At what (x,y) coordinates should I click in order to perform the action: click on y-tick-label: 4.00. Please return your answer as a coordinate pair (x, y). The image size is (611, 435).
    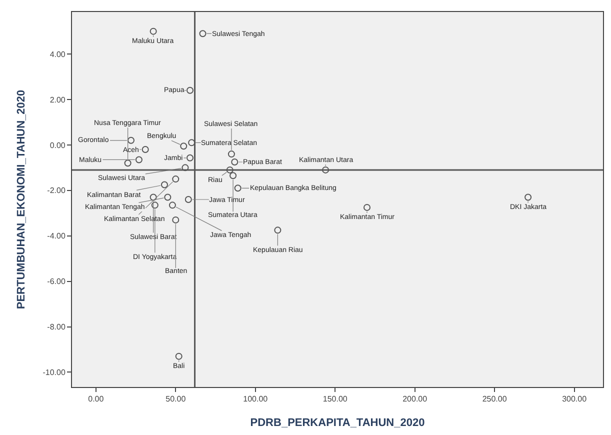
    Looking at the image, I should click on (58, 54).